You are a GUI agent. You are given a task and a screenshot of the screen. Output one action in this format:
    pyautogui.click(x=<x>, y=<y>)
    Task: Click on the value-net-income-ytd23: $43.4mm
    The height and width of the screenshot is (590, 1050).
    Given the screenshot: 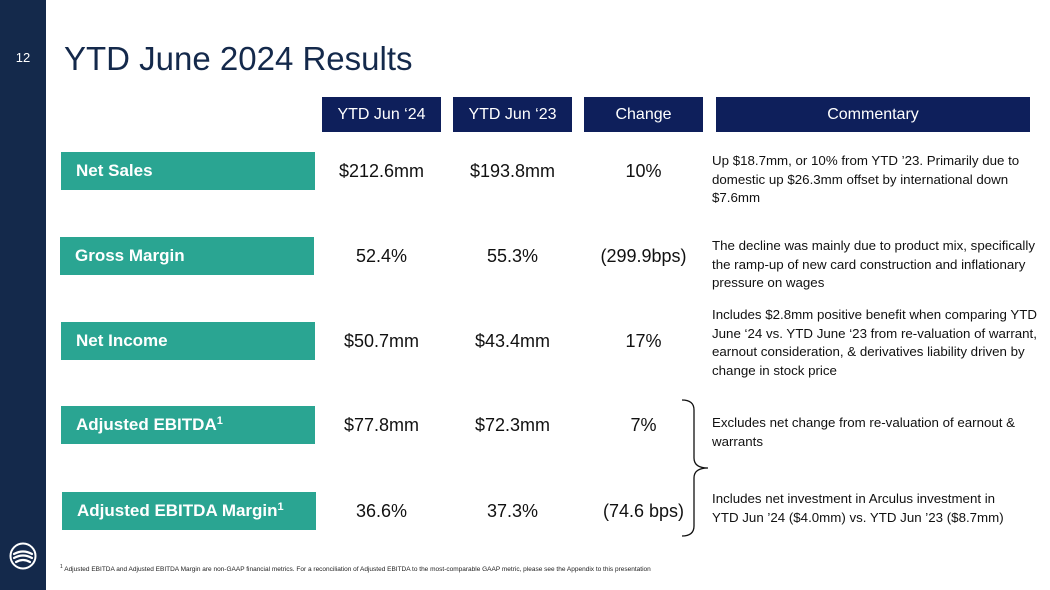 What is the action you would take?
    pyautogui.click(x=512, y=341)
    